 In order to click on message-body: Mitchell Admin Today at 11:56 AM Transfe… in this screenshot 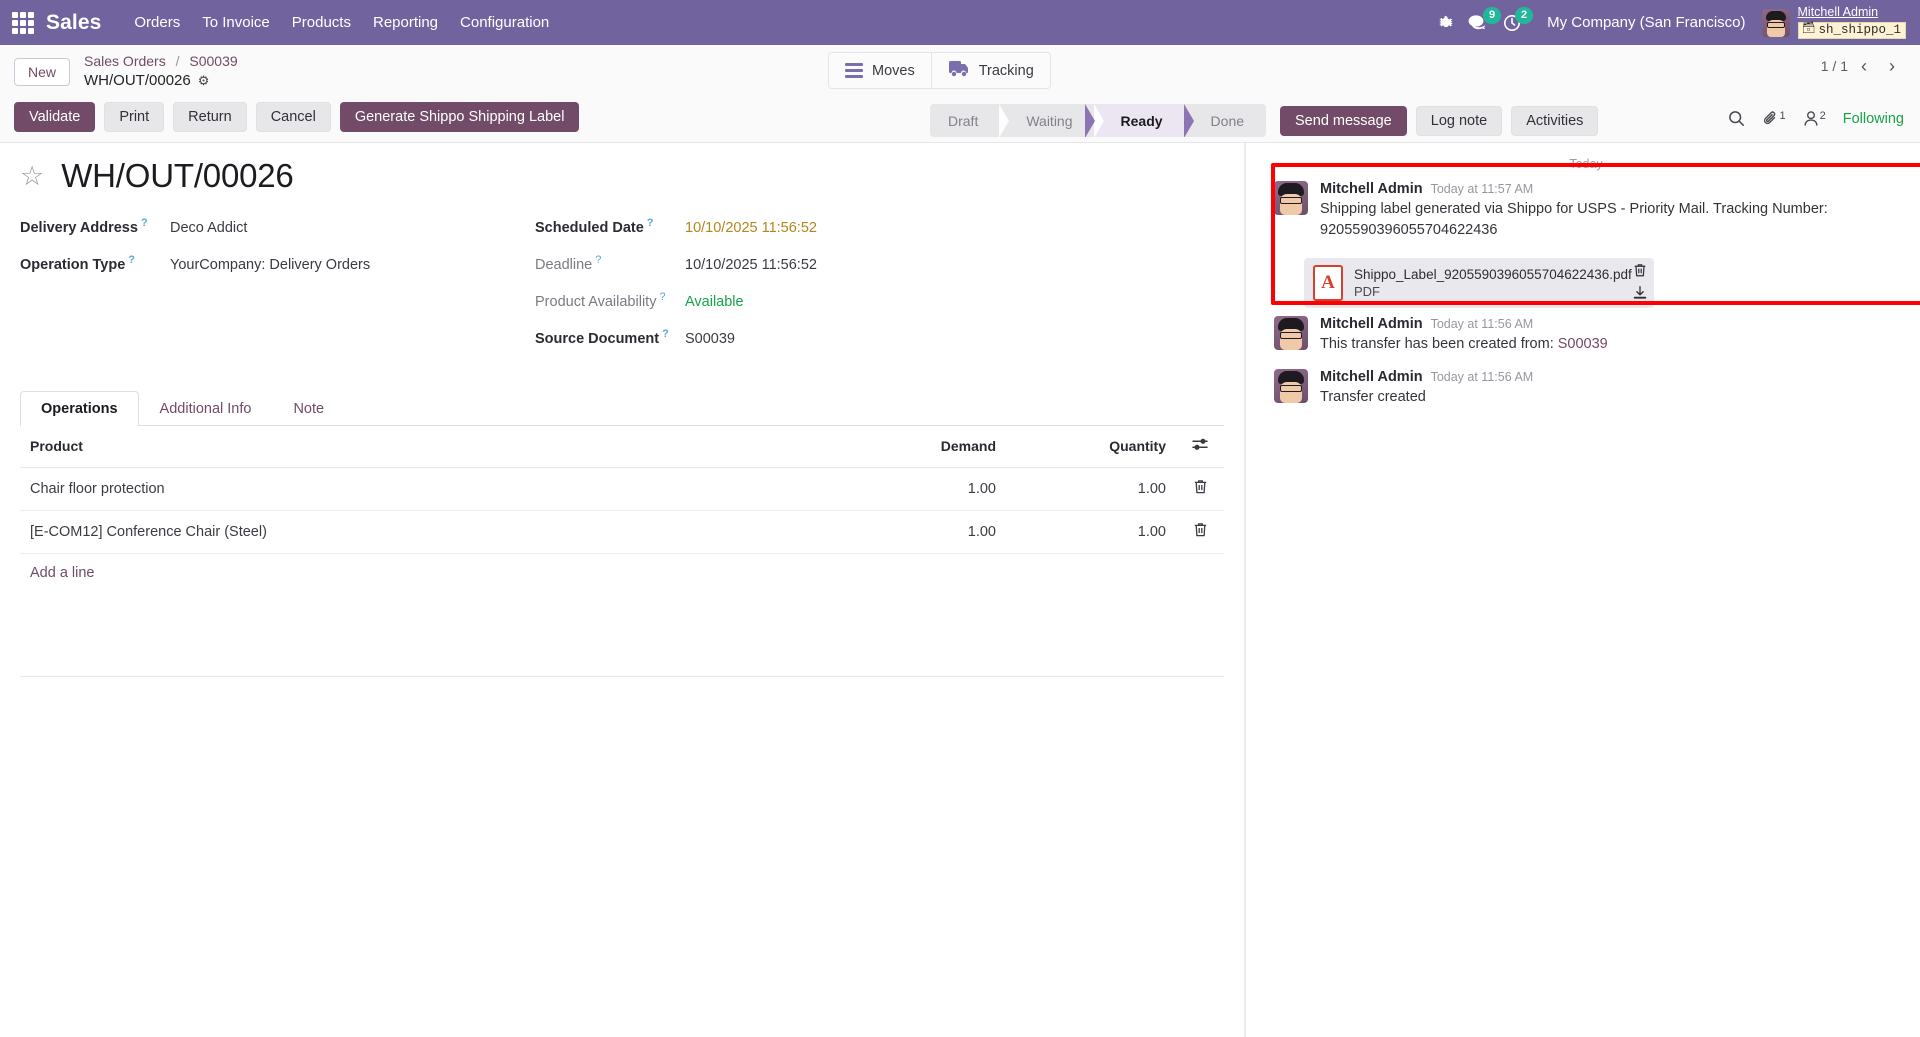, I will do `click(1609, 388)`.